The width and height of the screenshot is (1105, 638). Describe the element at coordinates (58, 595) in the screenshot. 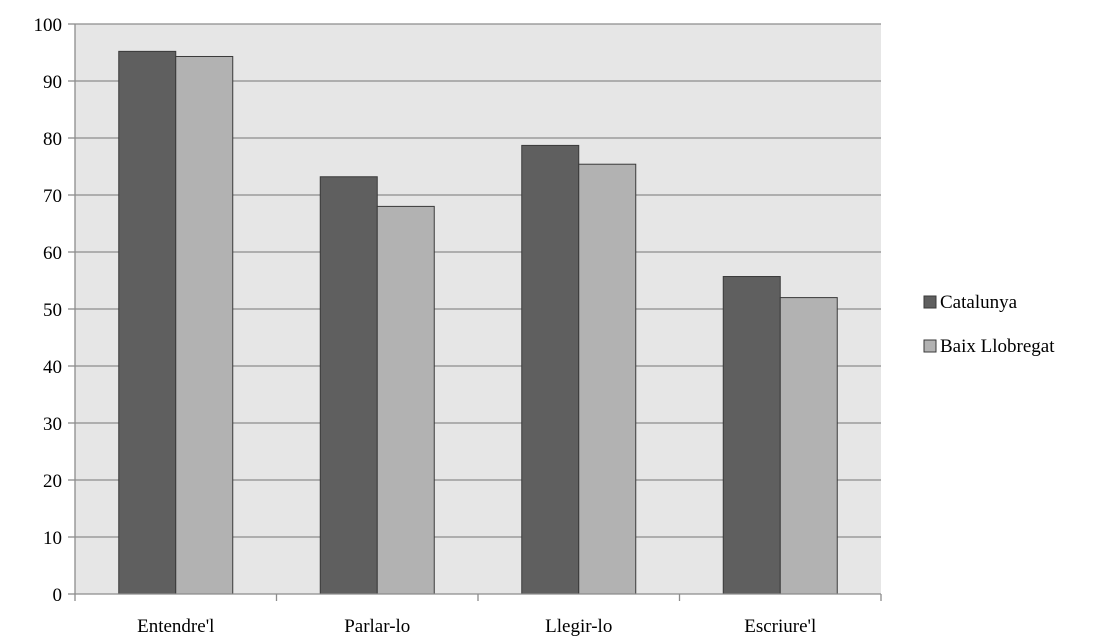

I see `y-tick-label: 0` at that location.